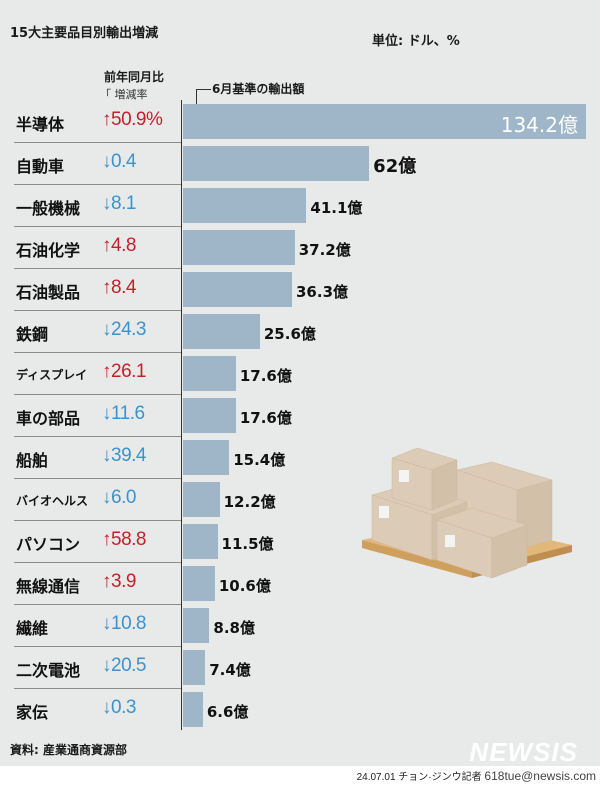 The height and width of the screenshot is (785, 600). What do you see at coordinates (123, 245) in the screenshot?
I see `change-value: 4.8` at bounding box center [123, 245].